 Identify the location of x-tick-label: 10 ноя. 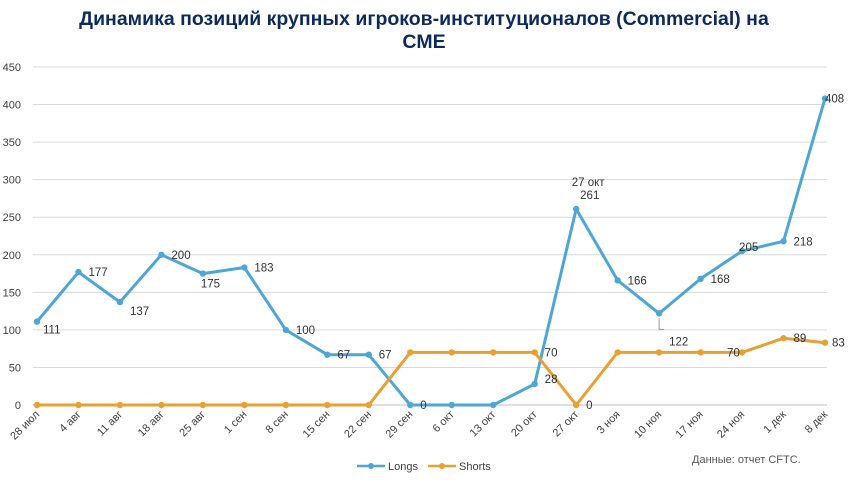
(648, 425).